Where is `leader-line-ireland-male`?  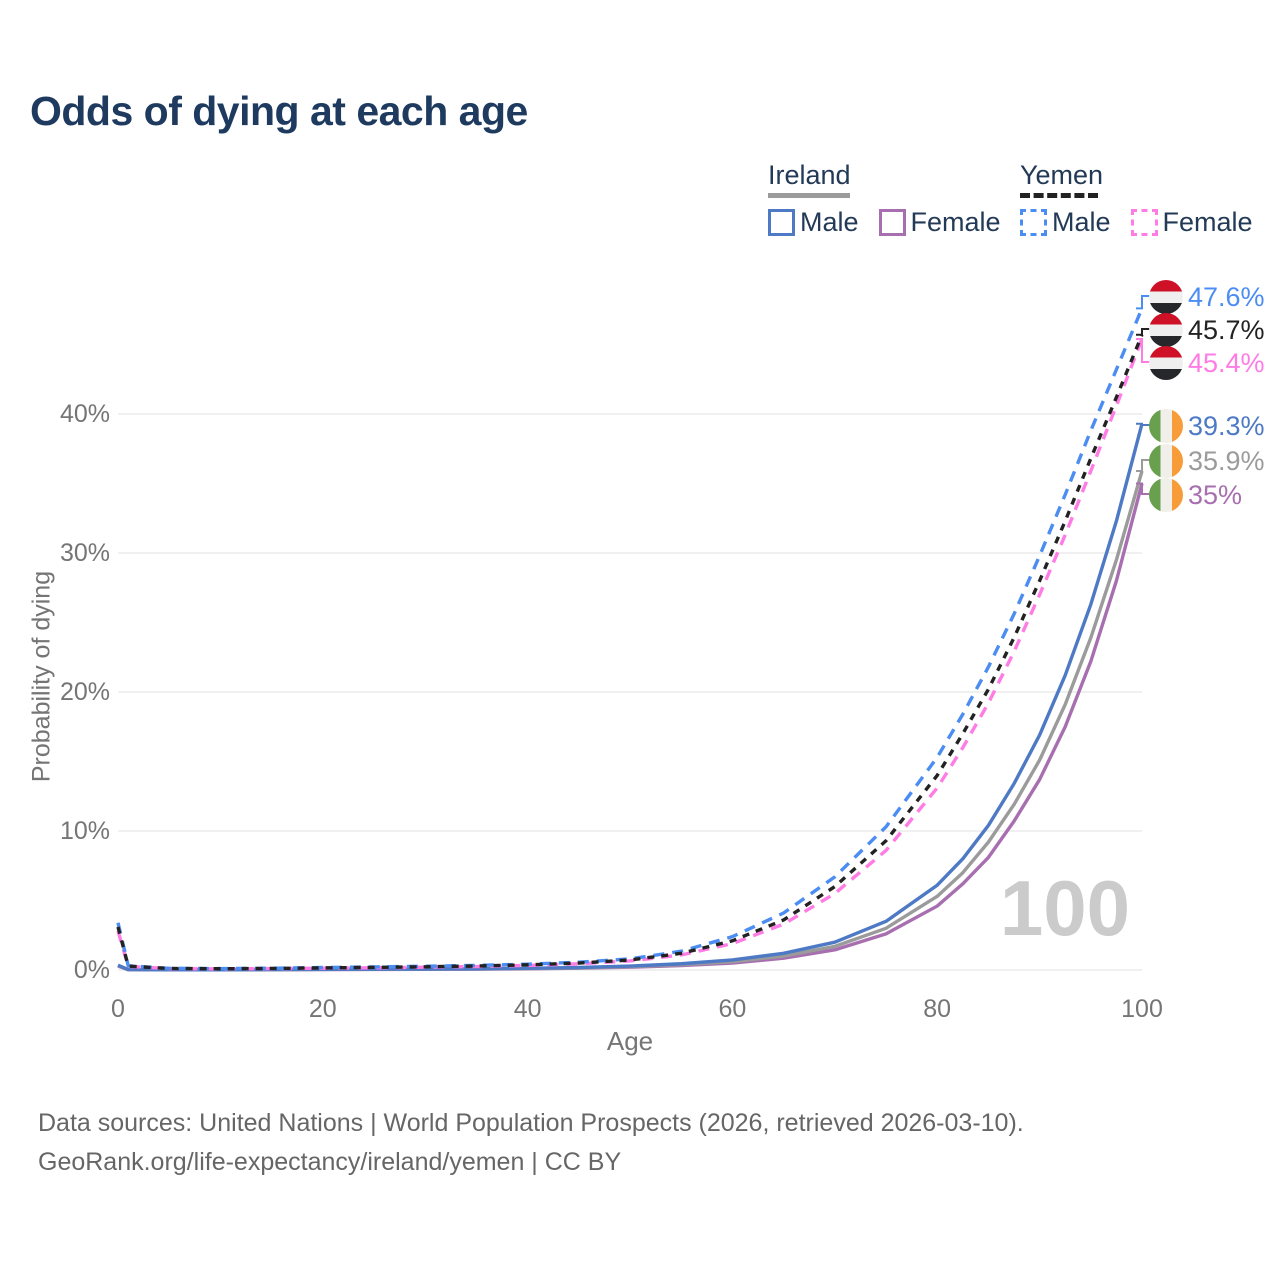 leader-line-ireland-male is located at coordinates (1143, 424).